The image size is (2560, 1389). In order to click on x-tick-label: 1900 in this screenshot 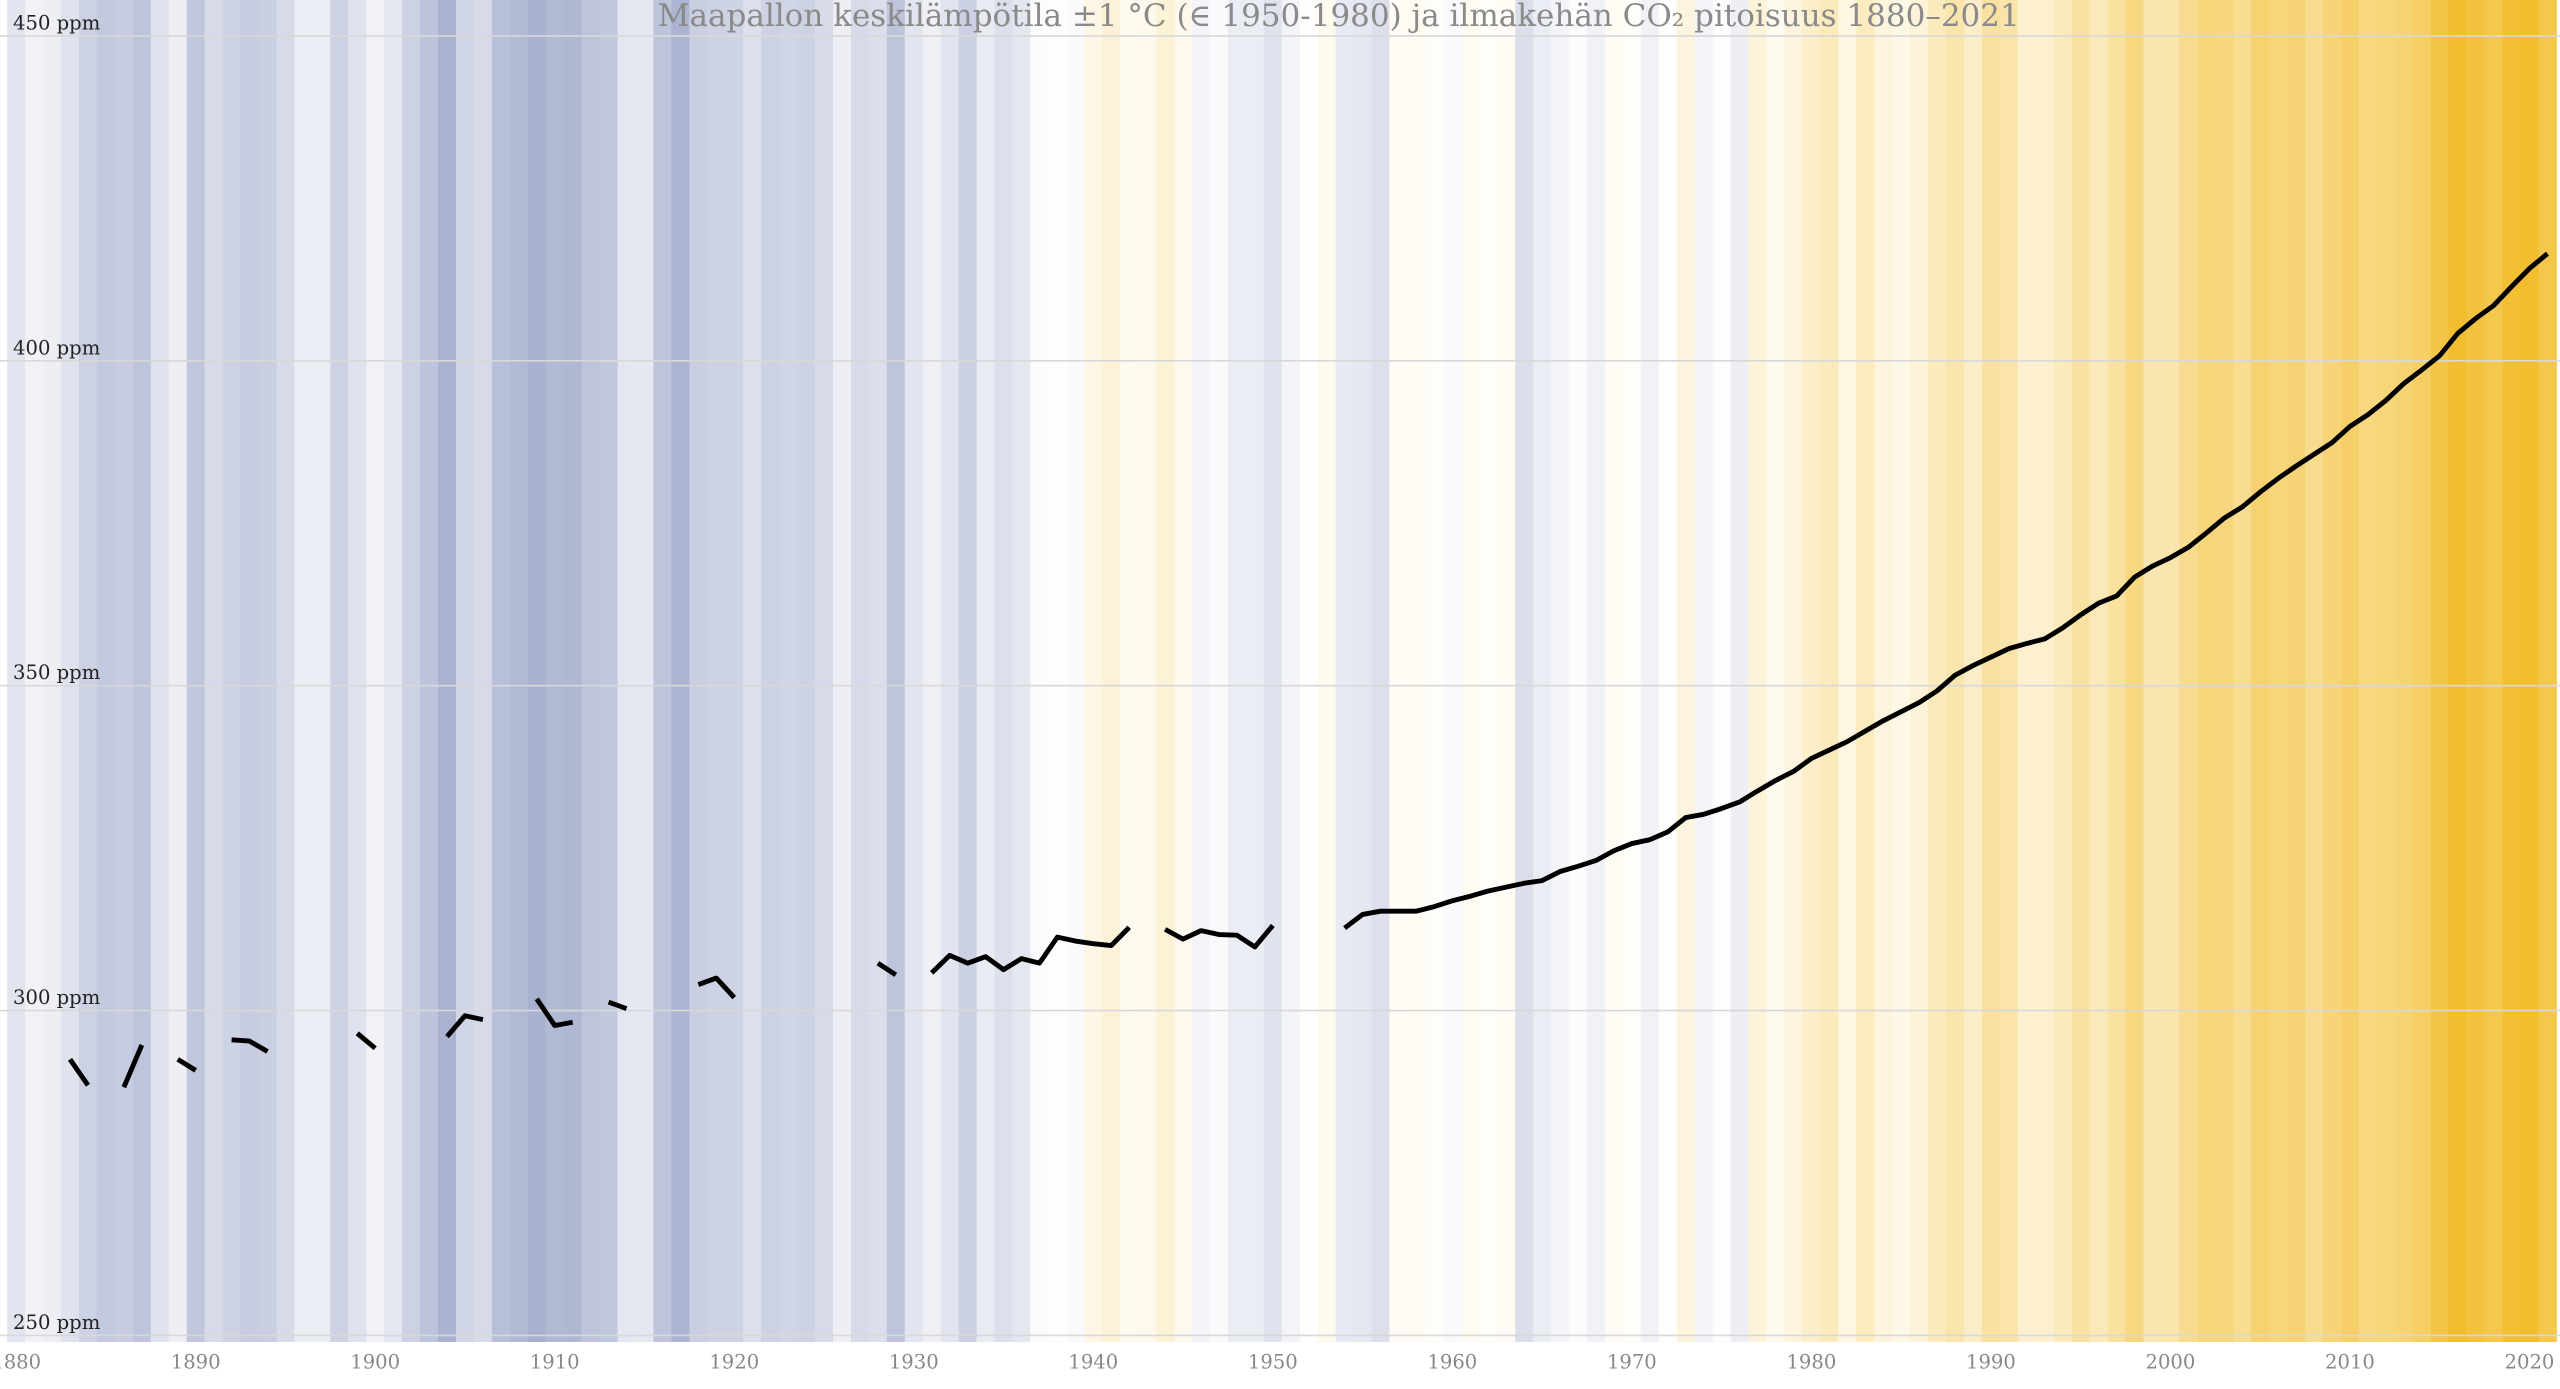, I will do `click(375, 1362)`.